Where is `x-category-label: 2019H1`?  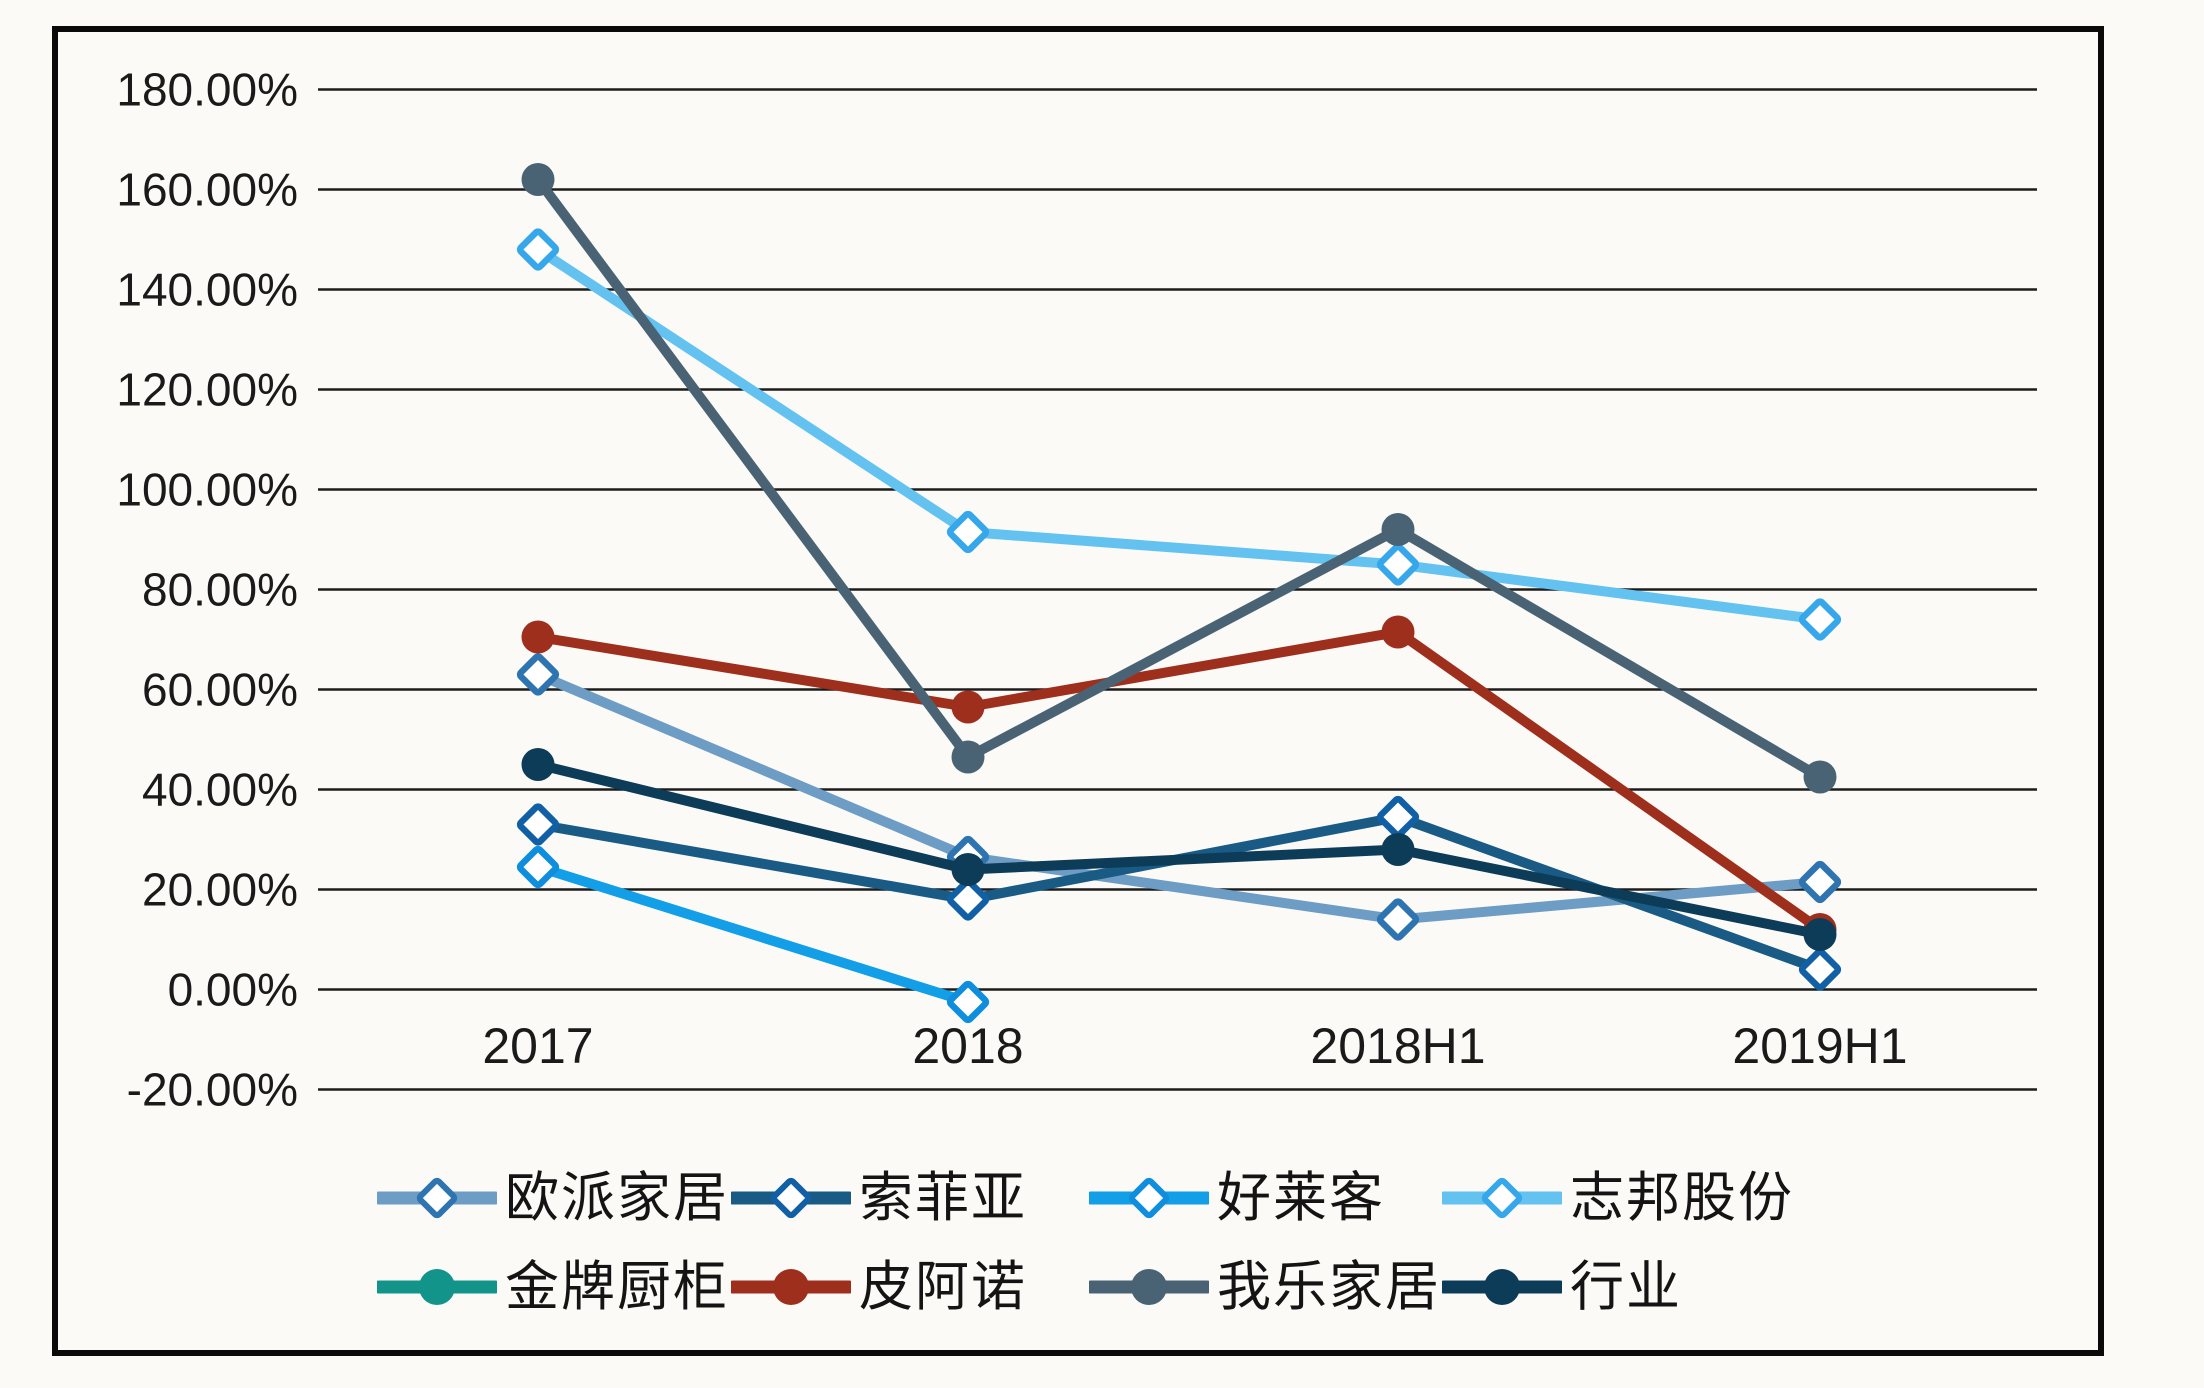 x-category-label: 2019H1 is located at coordinates (1819, 1046).